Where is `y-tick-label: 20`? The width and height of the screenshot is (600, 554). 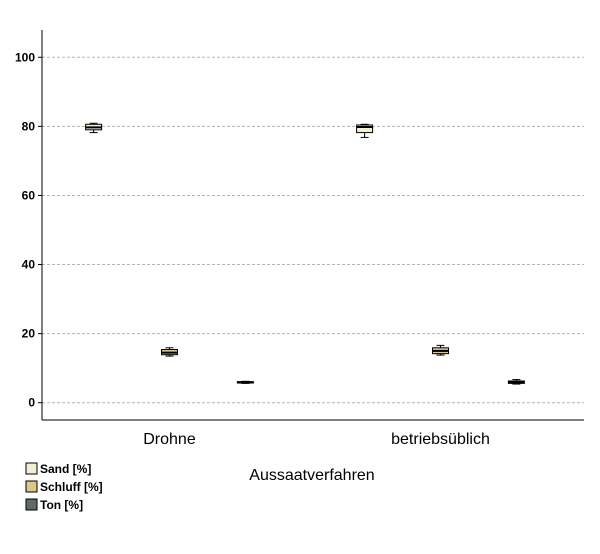
y-tick-label: 20 is located at coordinates (29, 334).